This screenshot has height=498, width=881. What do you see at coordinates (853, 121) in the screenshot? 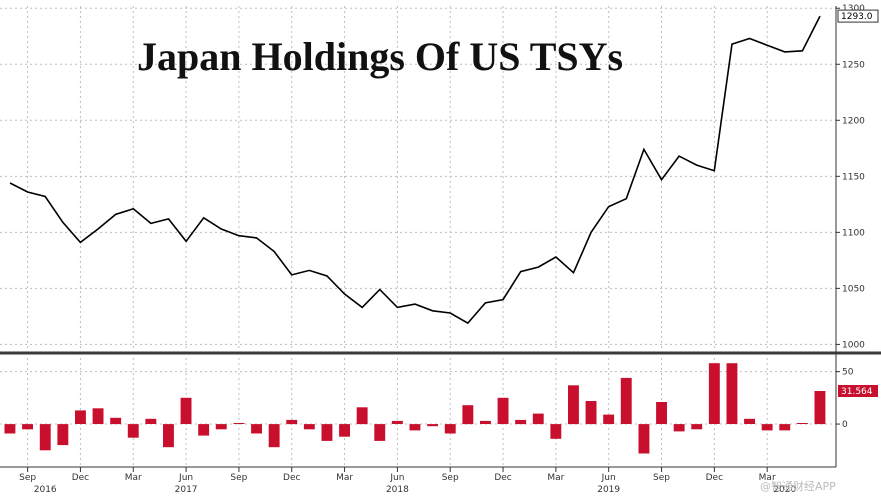
I see `upper-y-tick-label: 1200` at bounding box center [853, 121].